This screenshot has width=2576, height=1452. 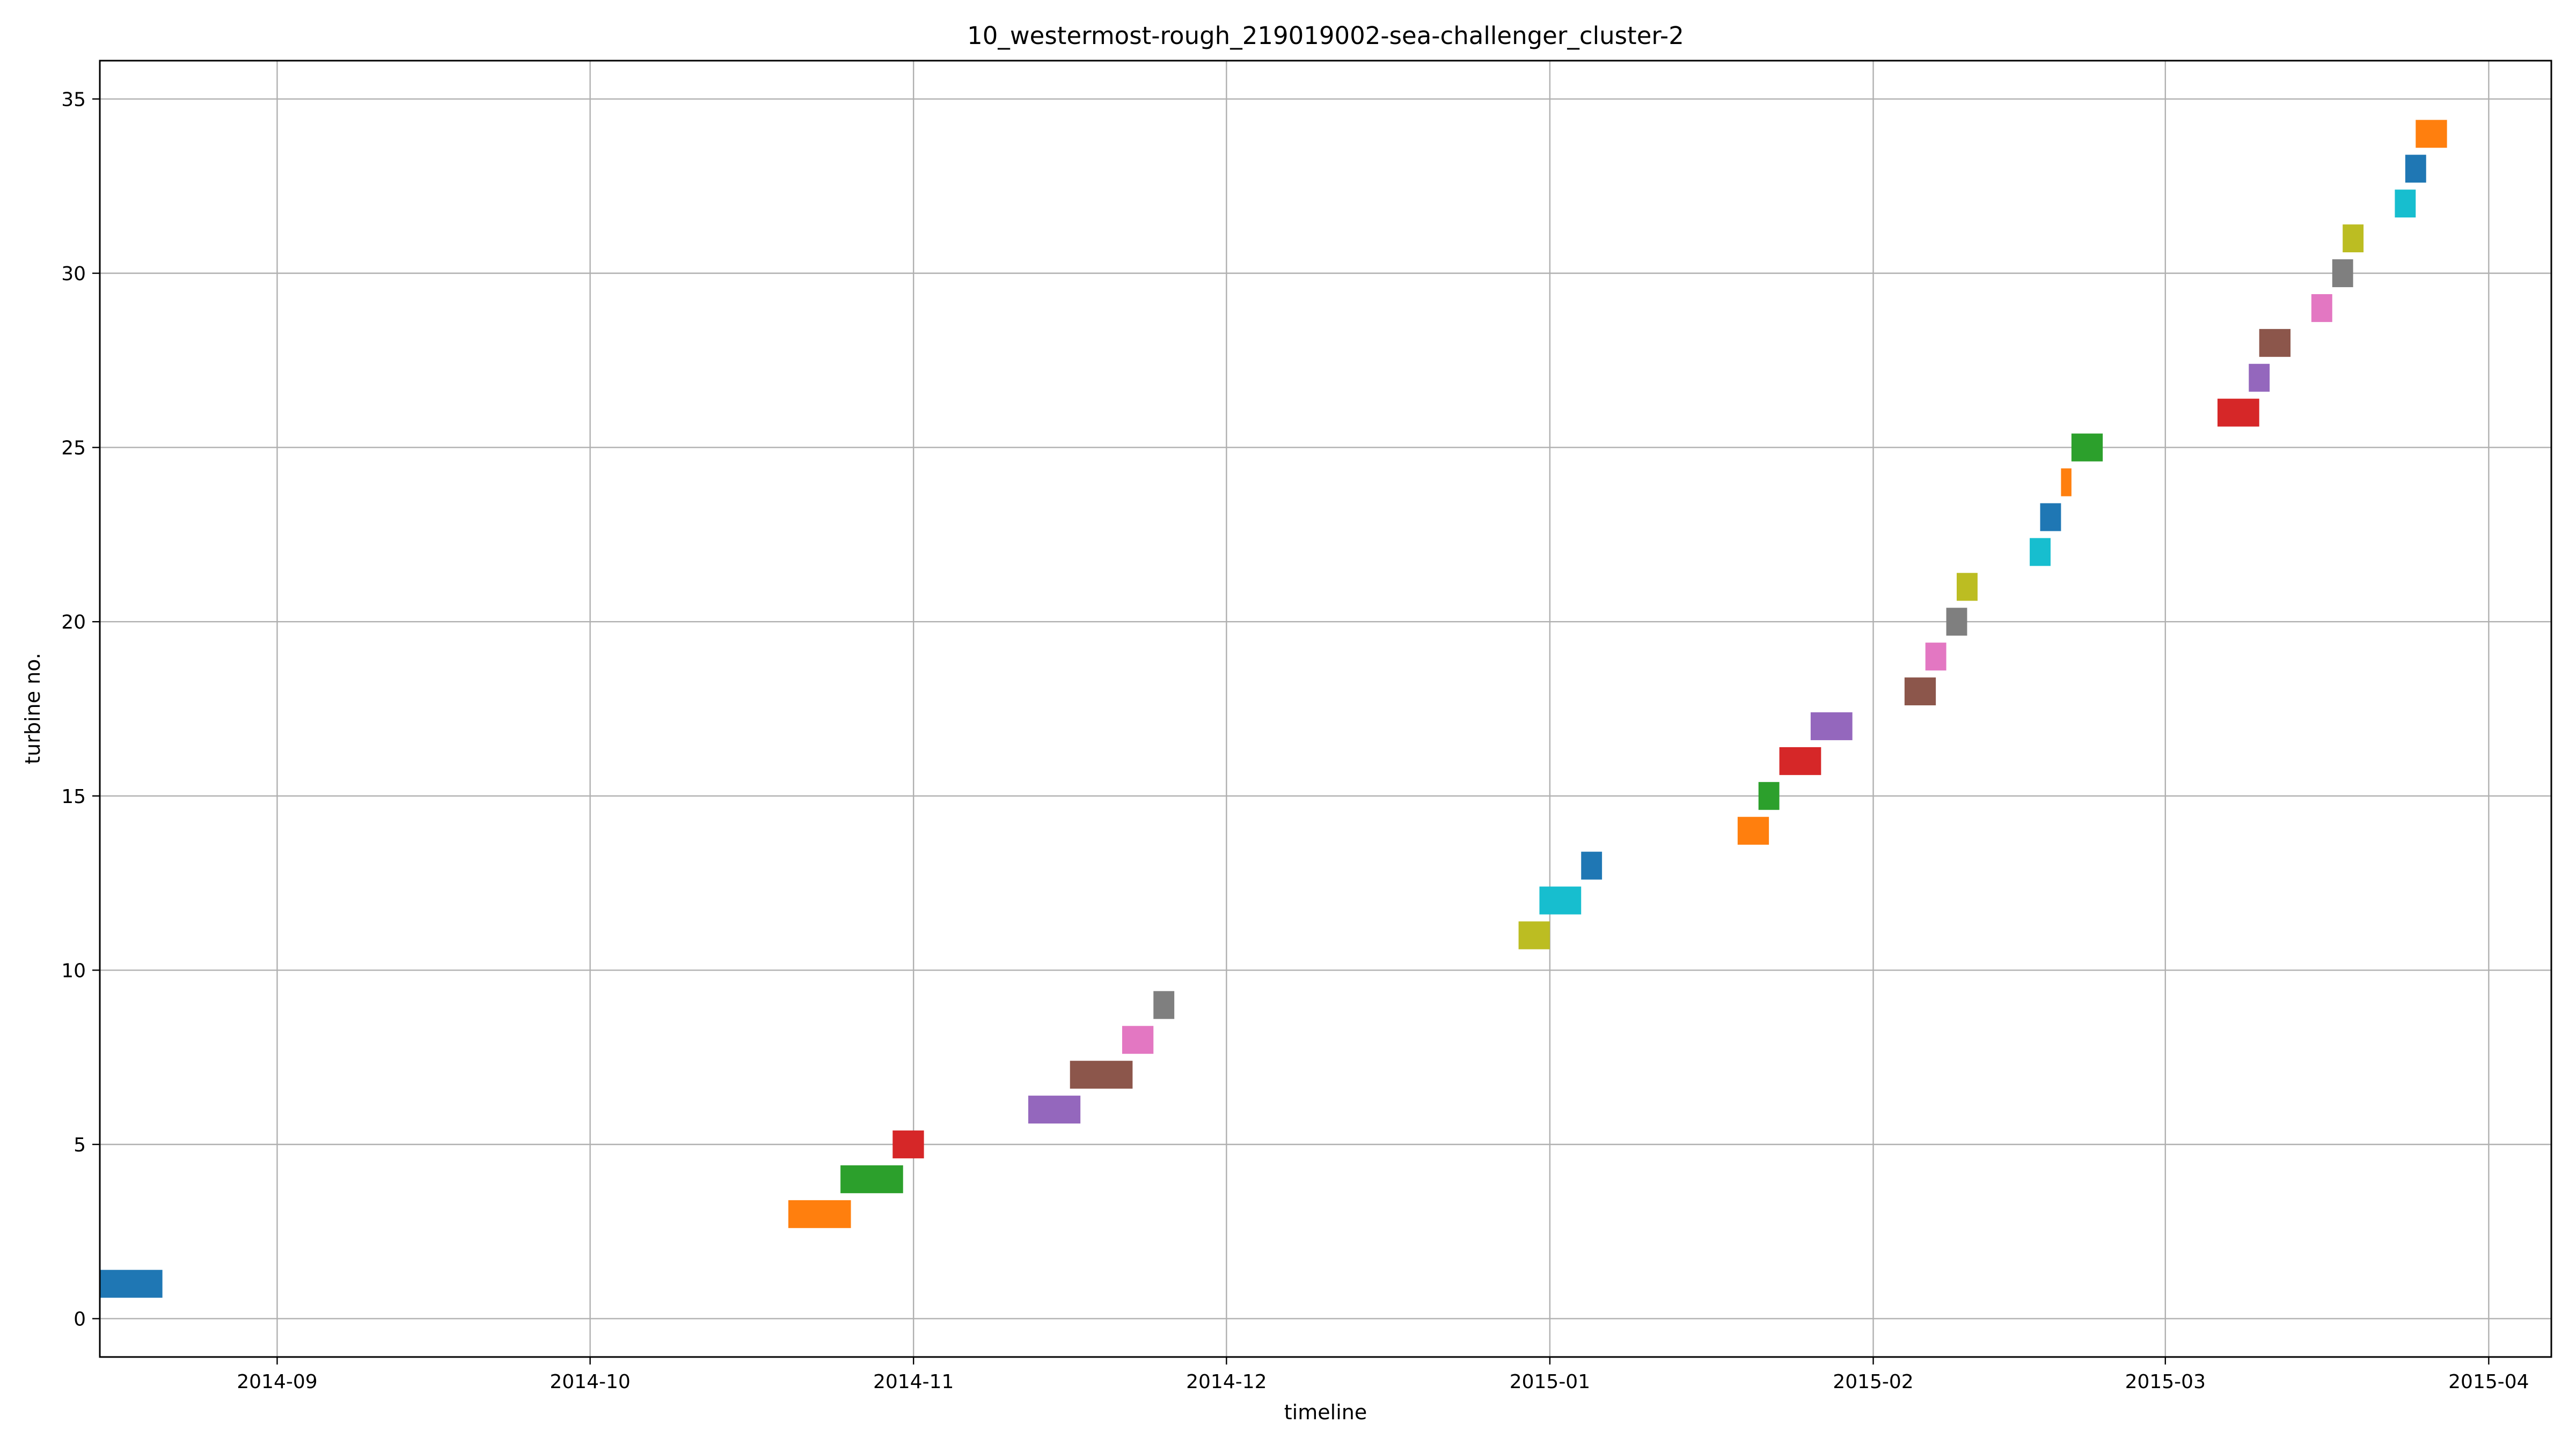 I want to click on y-tick-label: 10, so click(x=73, y=971).